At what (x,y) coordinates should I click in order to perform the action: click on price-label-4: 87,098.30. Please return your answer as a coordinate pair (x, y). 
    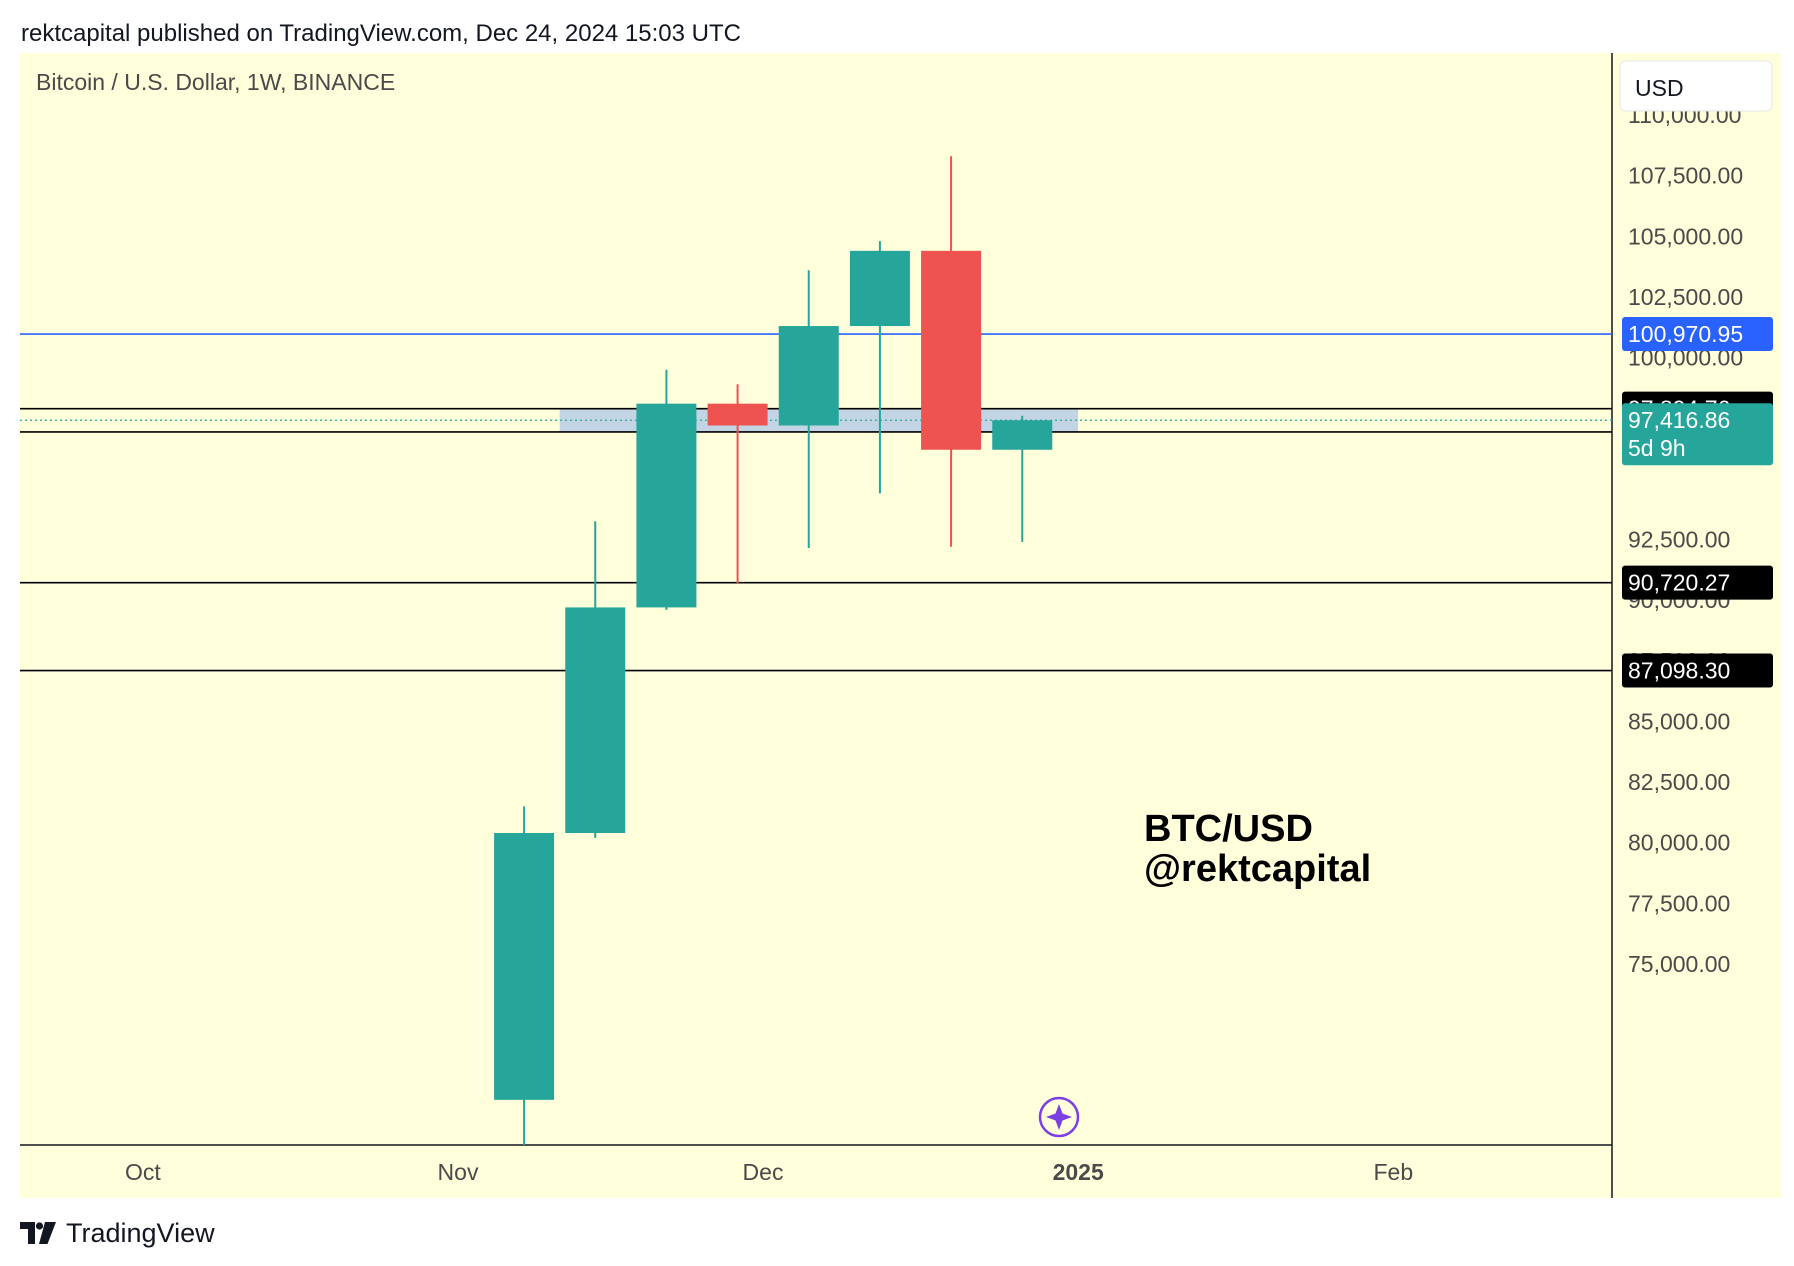
    Looking at the image, I should click on (1679, 671).